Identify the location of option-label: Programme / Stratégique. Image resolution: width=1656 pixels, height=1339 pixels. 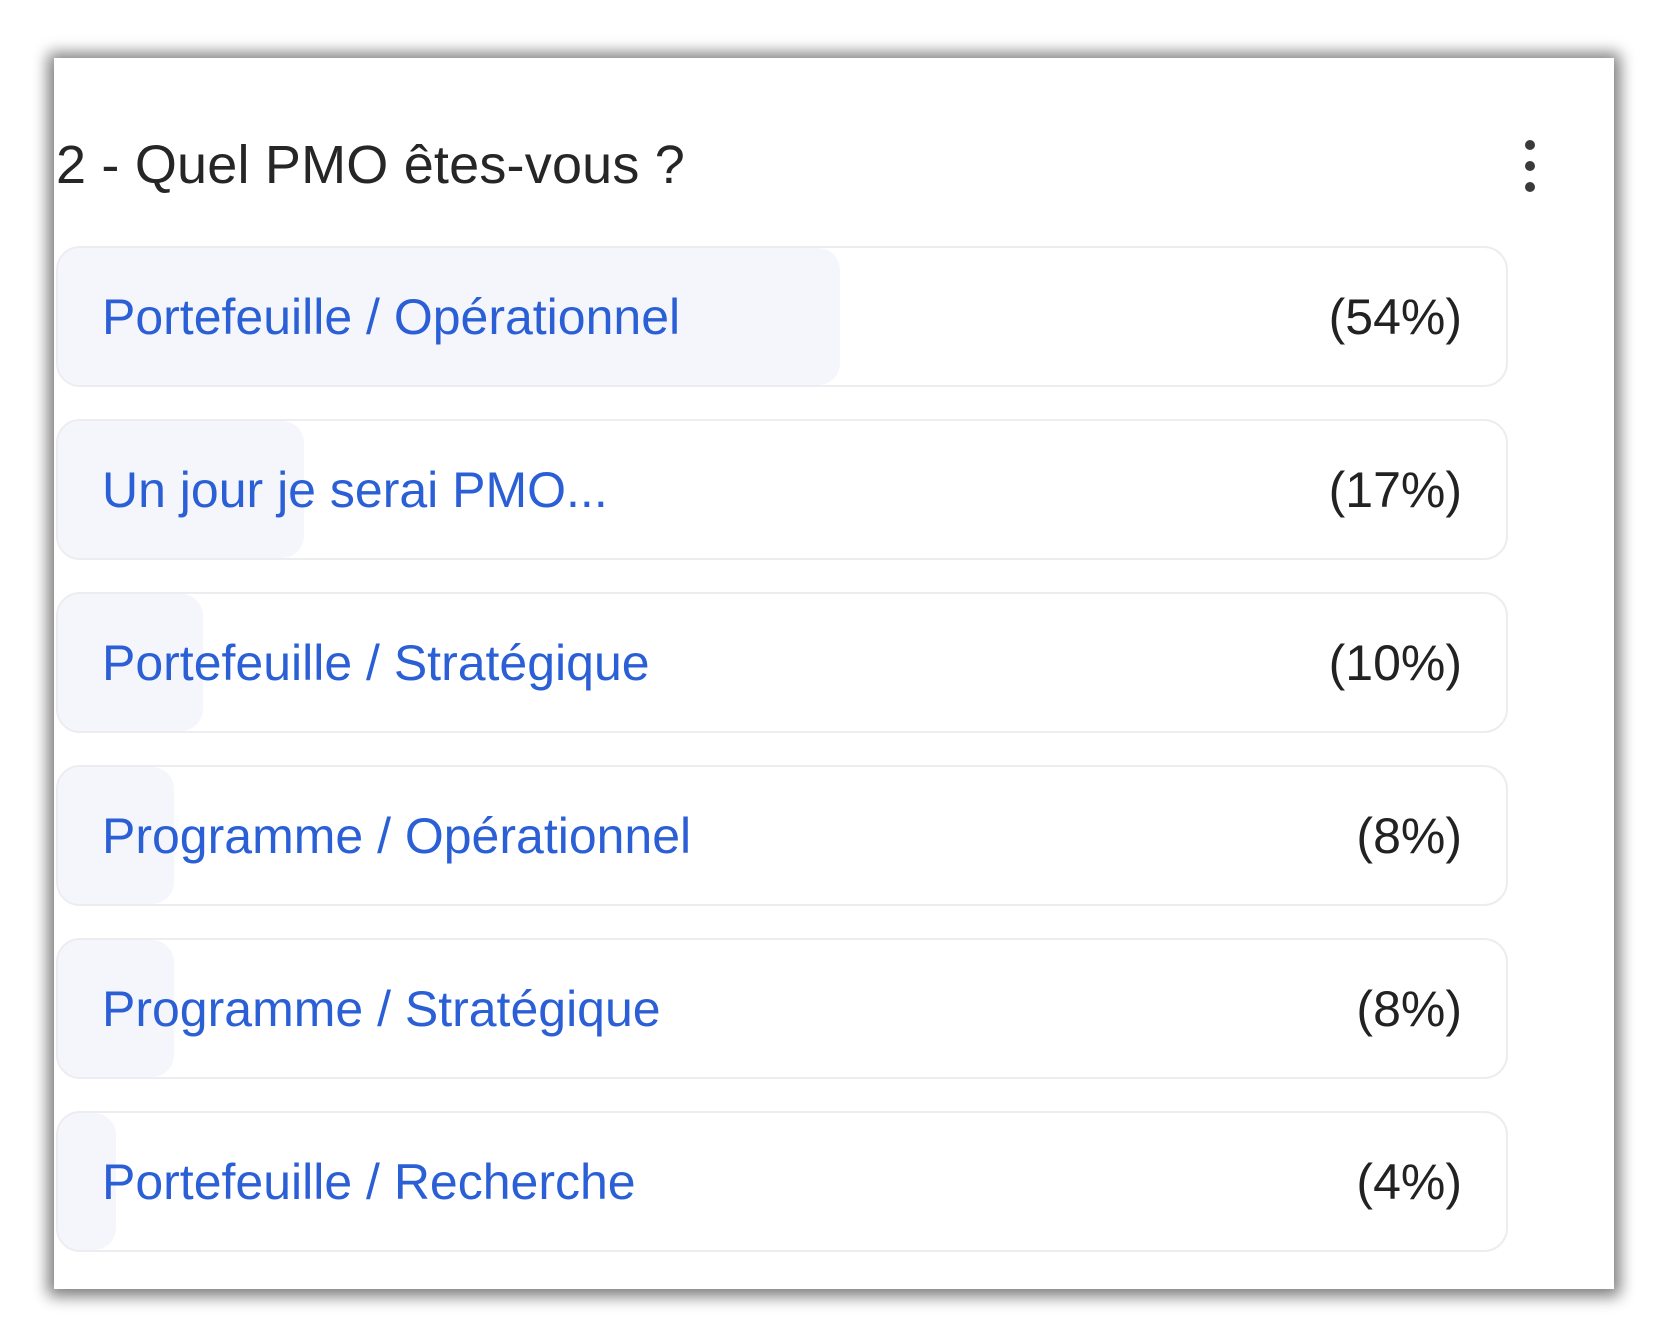
(381, 1008).